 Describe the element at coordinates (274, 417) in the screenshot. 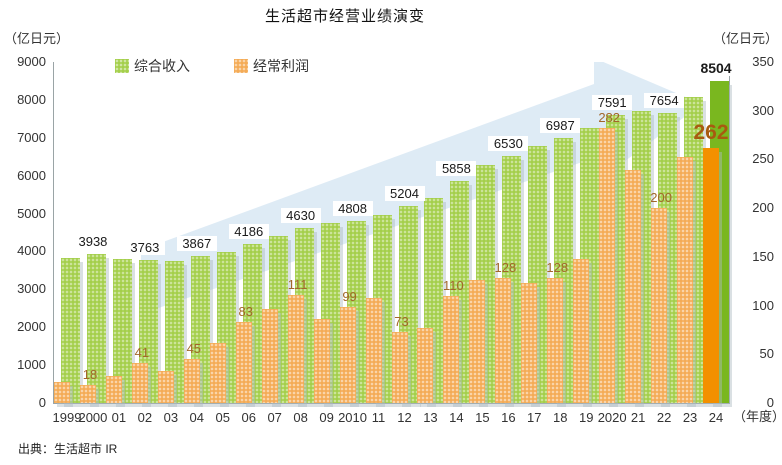

I see `x-tick-07: 07` at that location.